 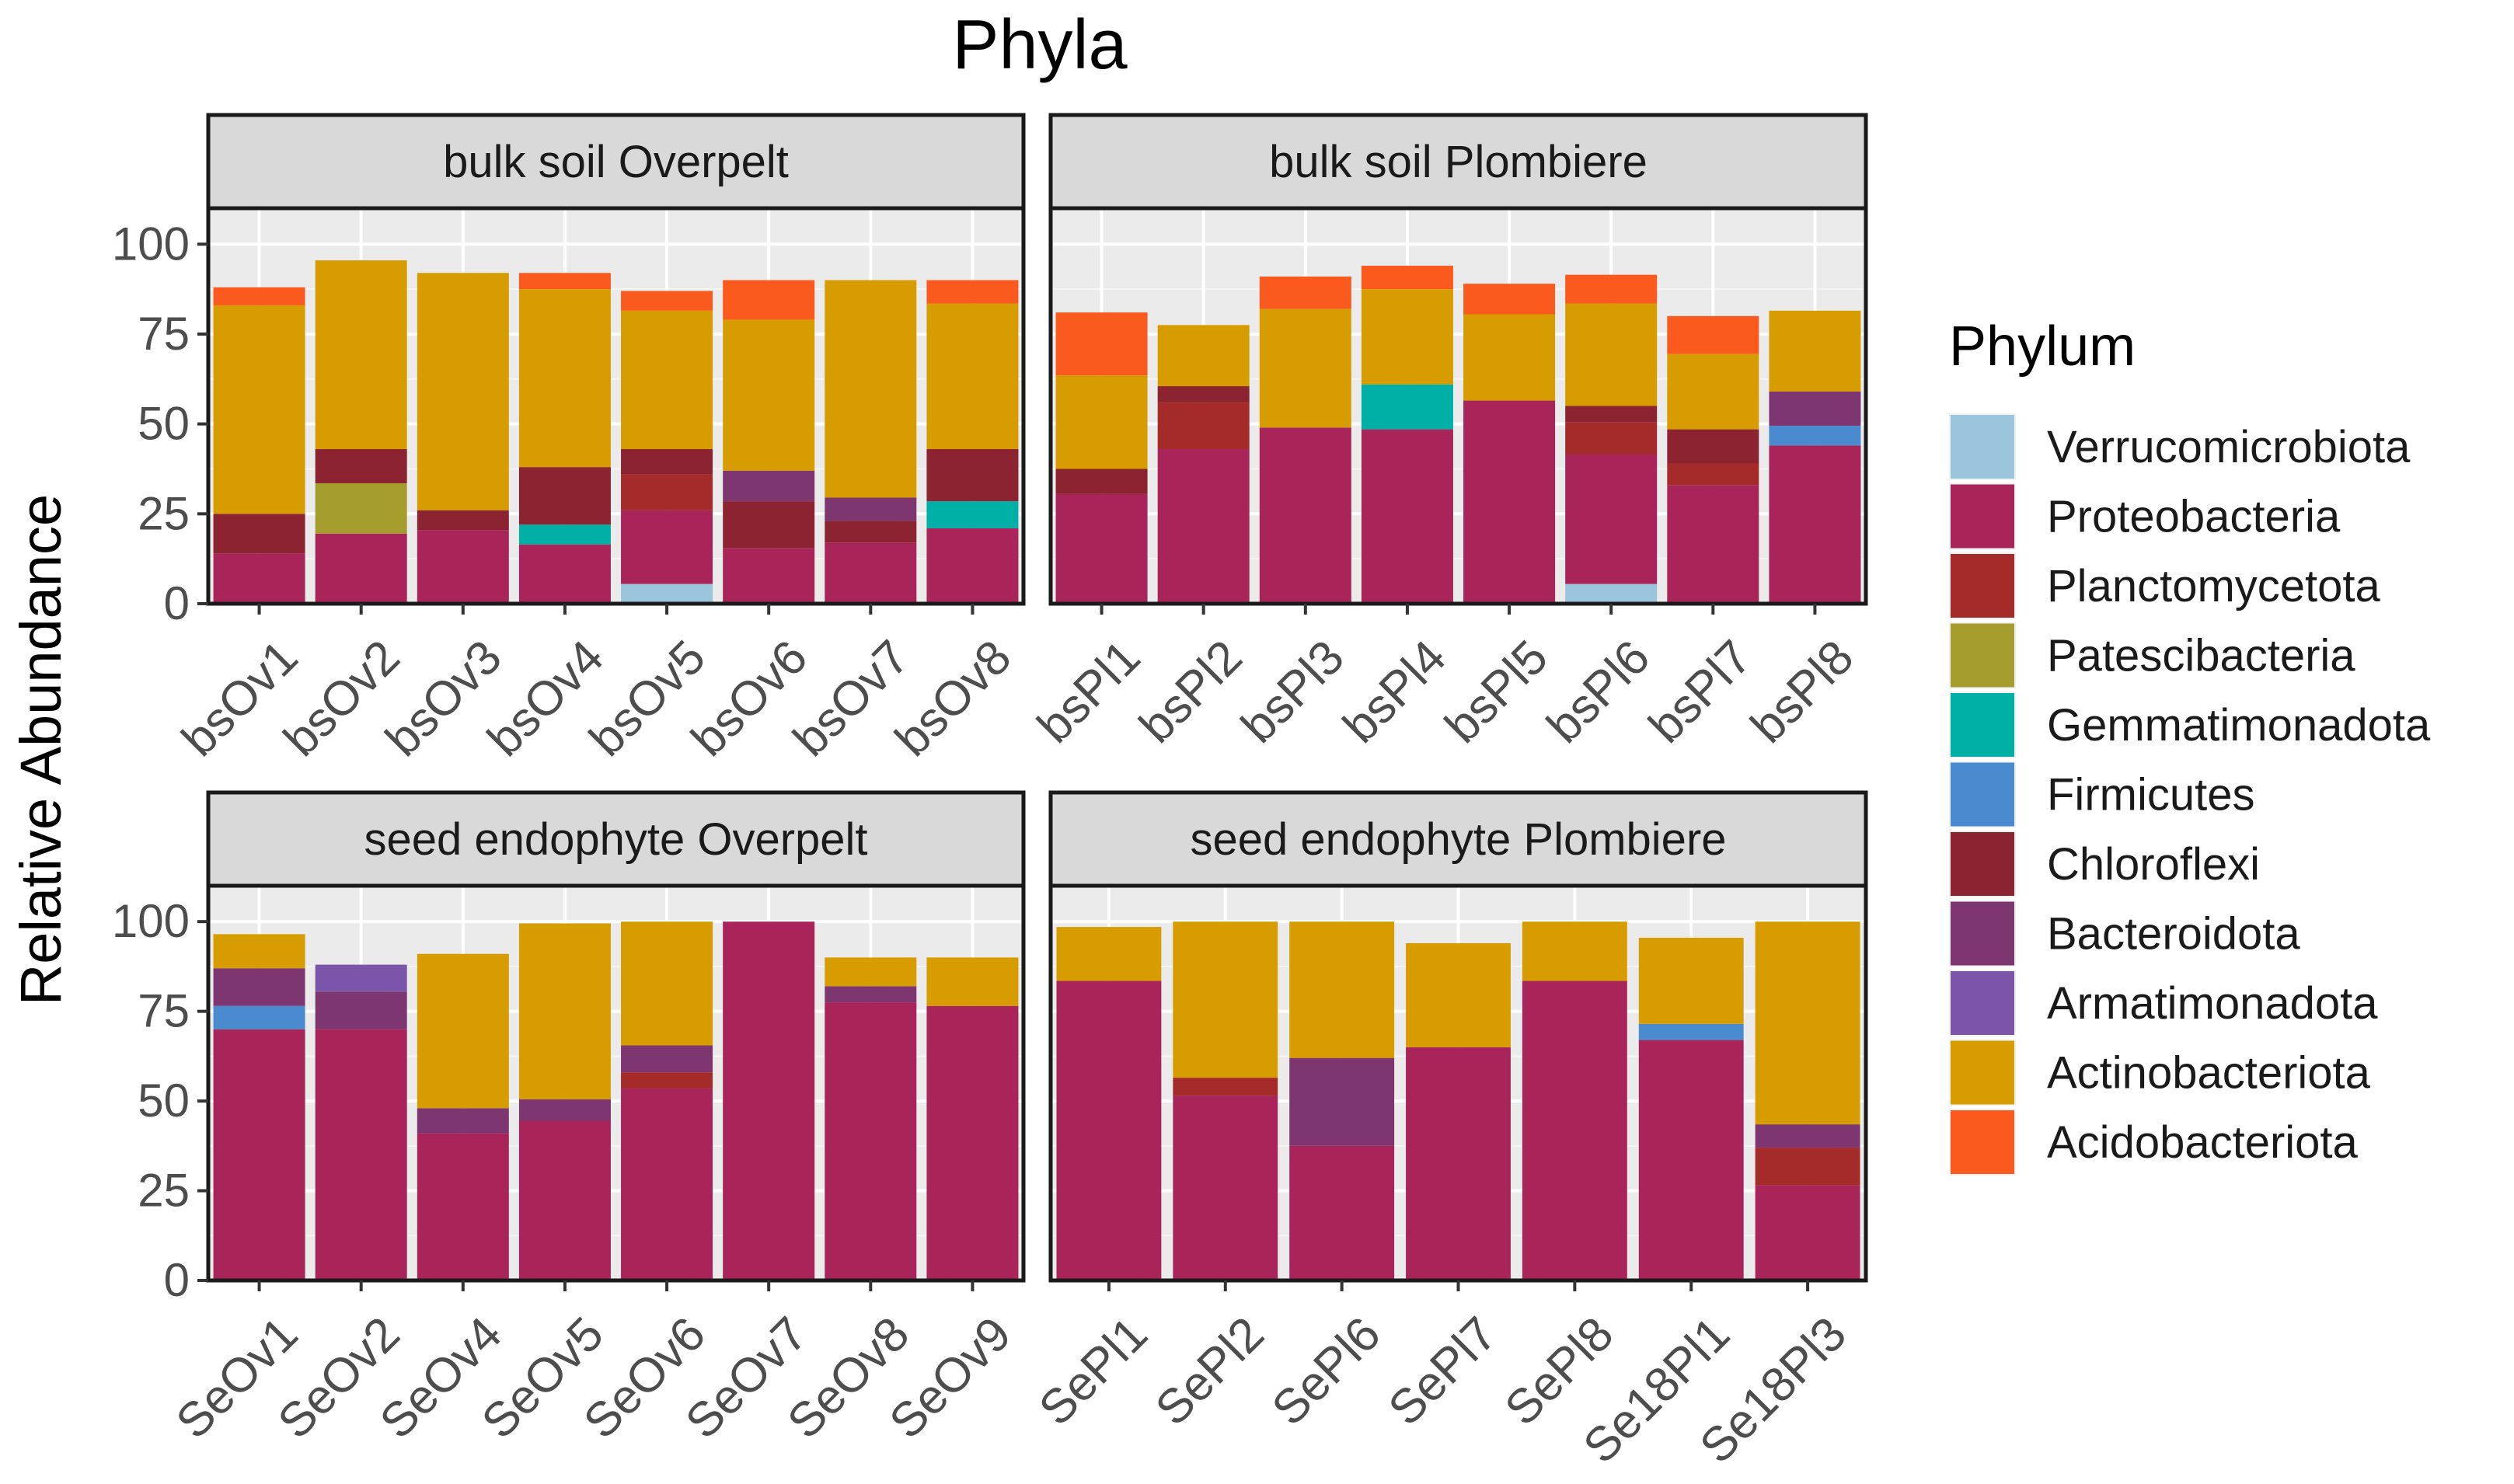 I want to click on x-tick-label: bsOv3, so click(x=443, y=698).